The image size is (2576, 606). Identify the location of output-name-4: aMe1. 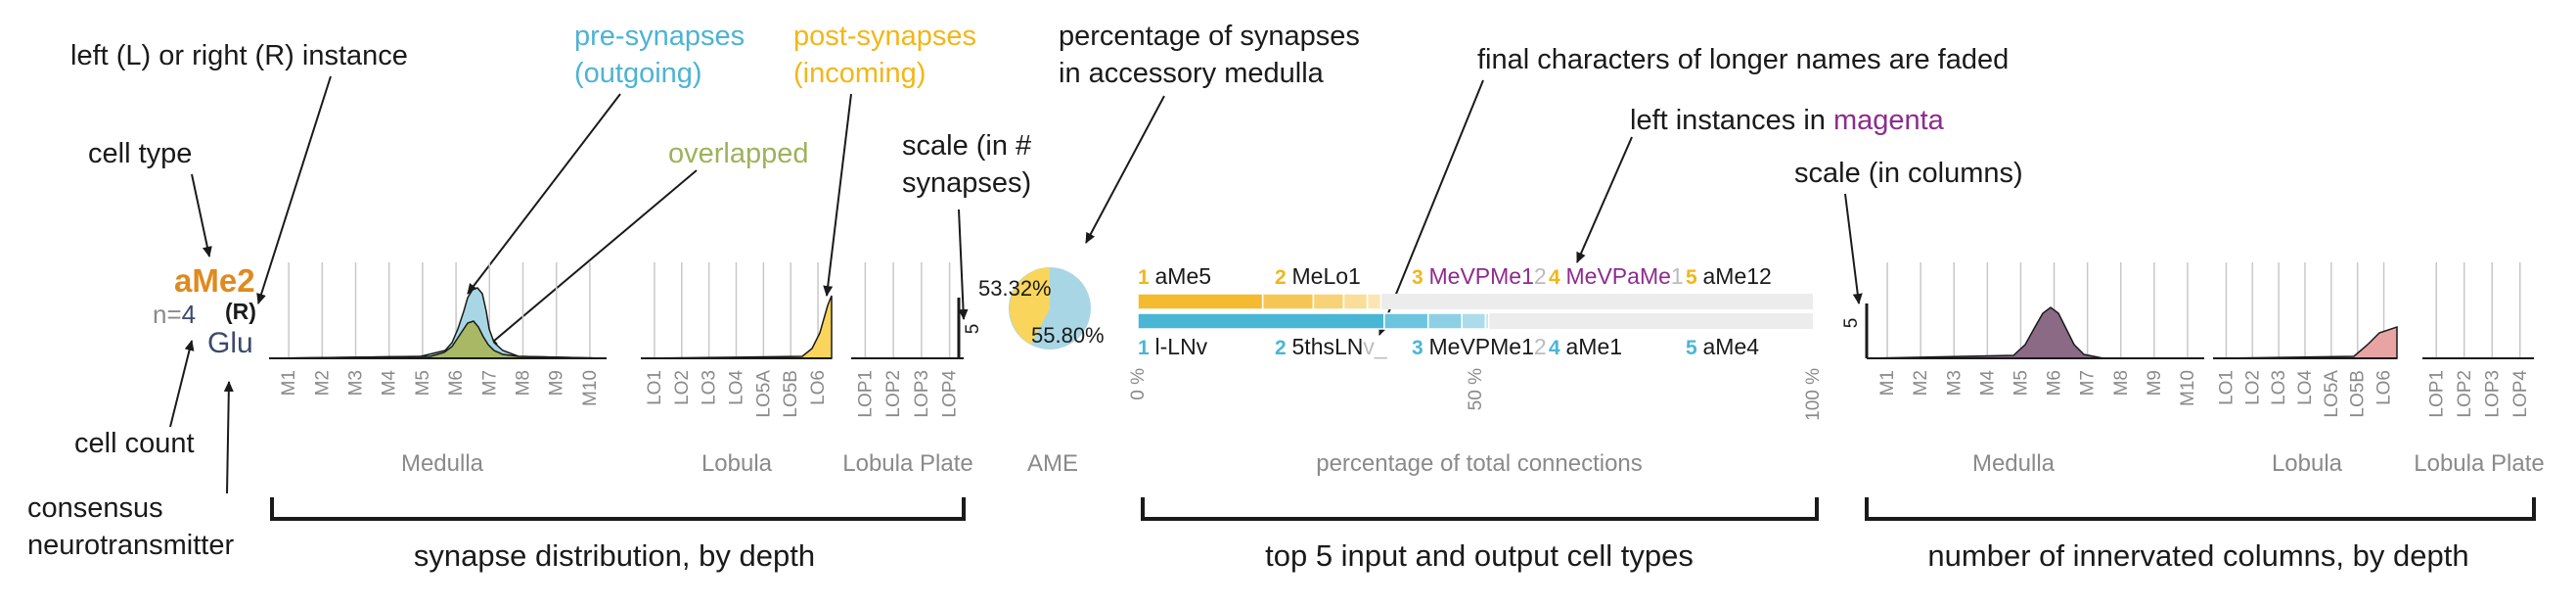
(1594, 346).